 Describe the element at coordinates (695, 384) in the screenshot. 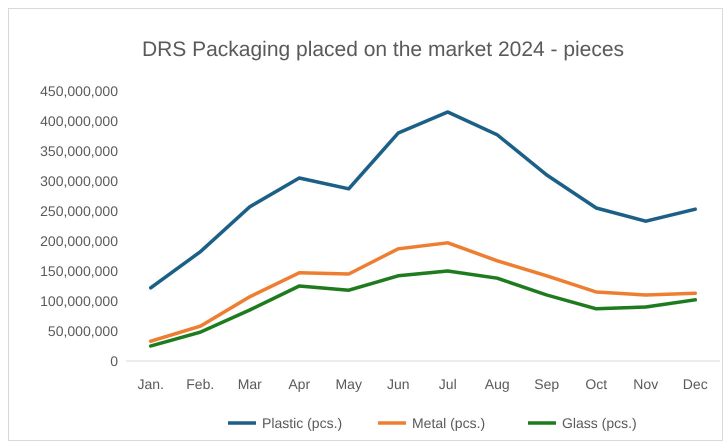

I see `x-tick-label: Dec` at that location.